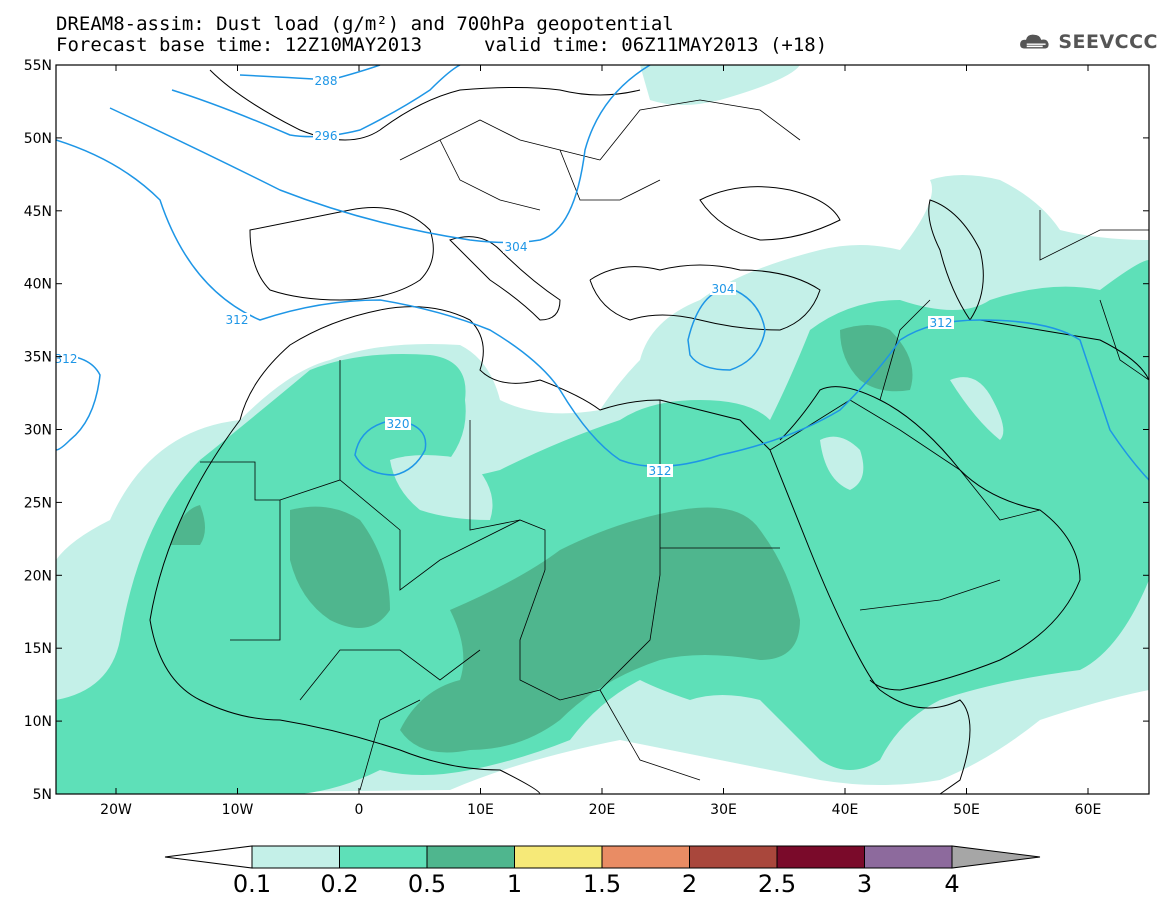 The width and height of the screenshot is (1165, 907). Describe the element at coordinates (845, 810) in the screenshot. I see `lon-label: 40E` at that location.